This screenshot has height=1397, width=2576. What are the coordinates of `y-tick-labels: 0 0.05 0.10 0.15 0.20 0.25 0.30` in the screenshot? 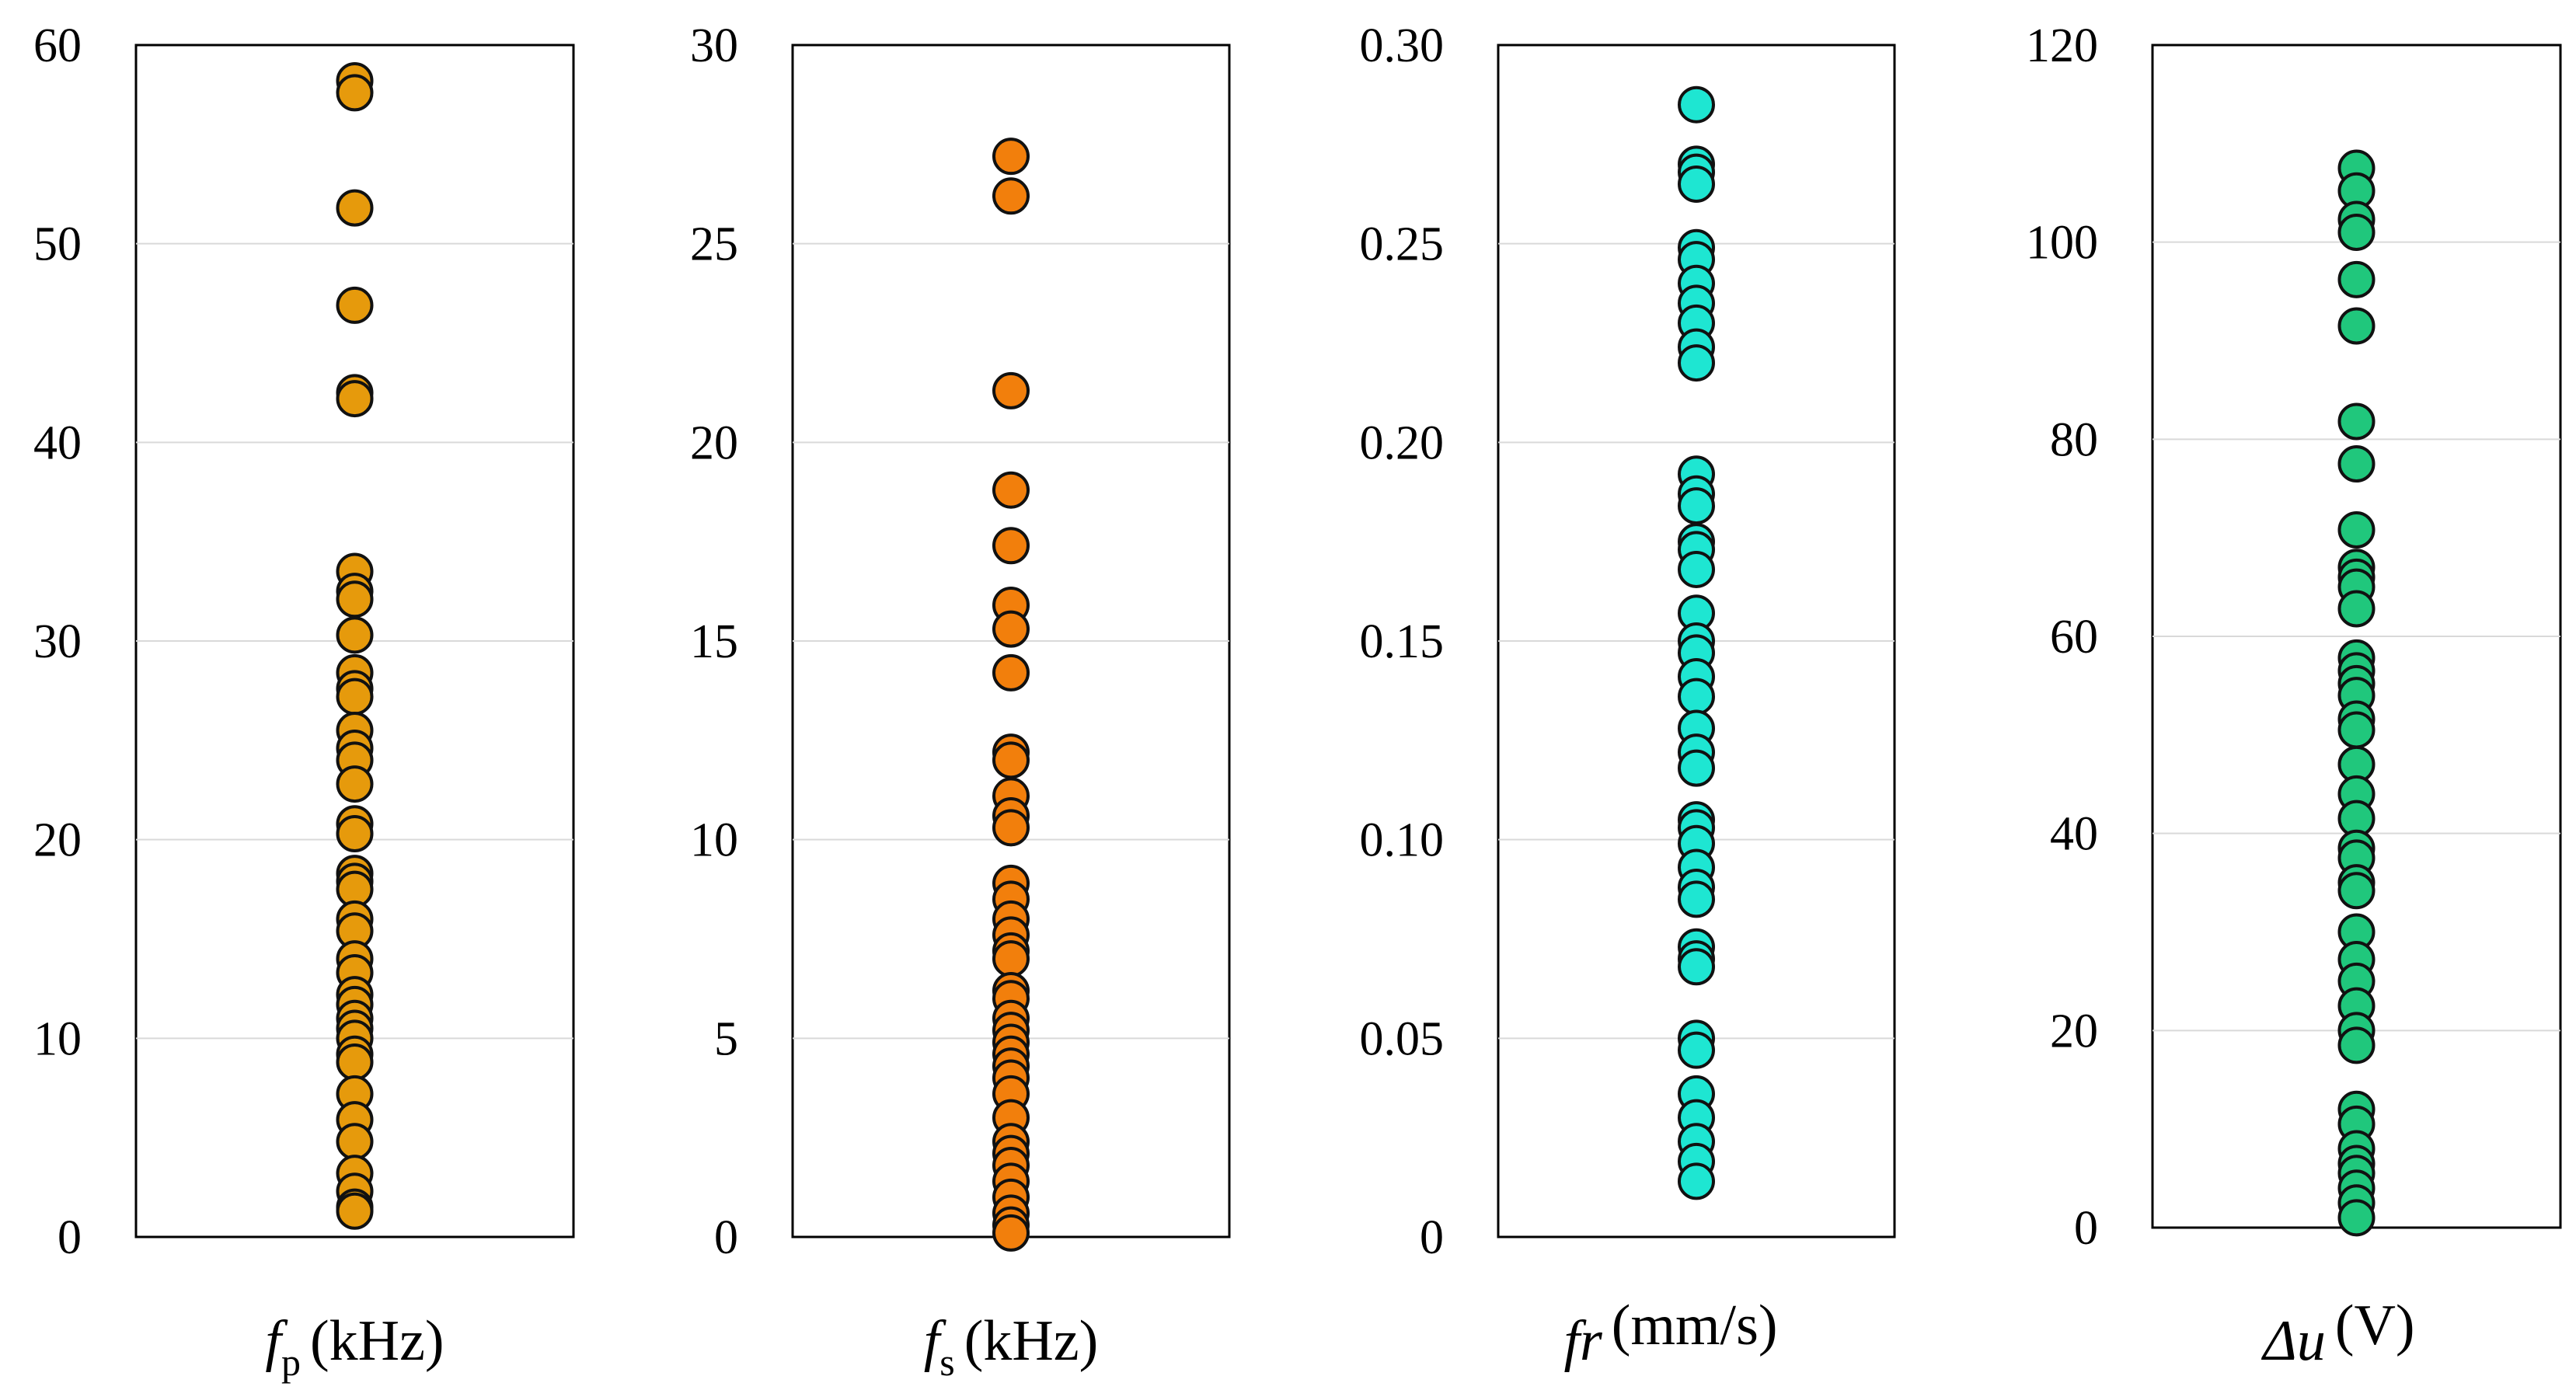 It's located at (1402, 642).